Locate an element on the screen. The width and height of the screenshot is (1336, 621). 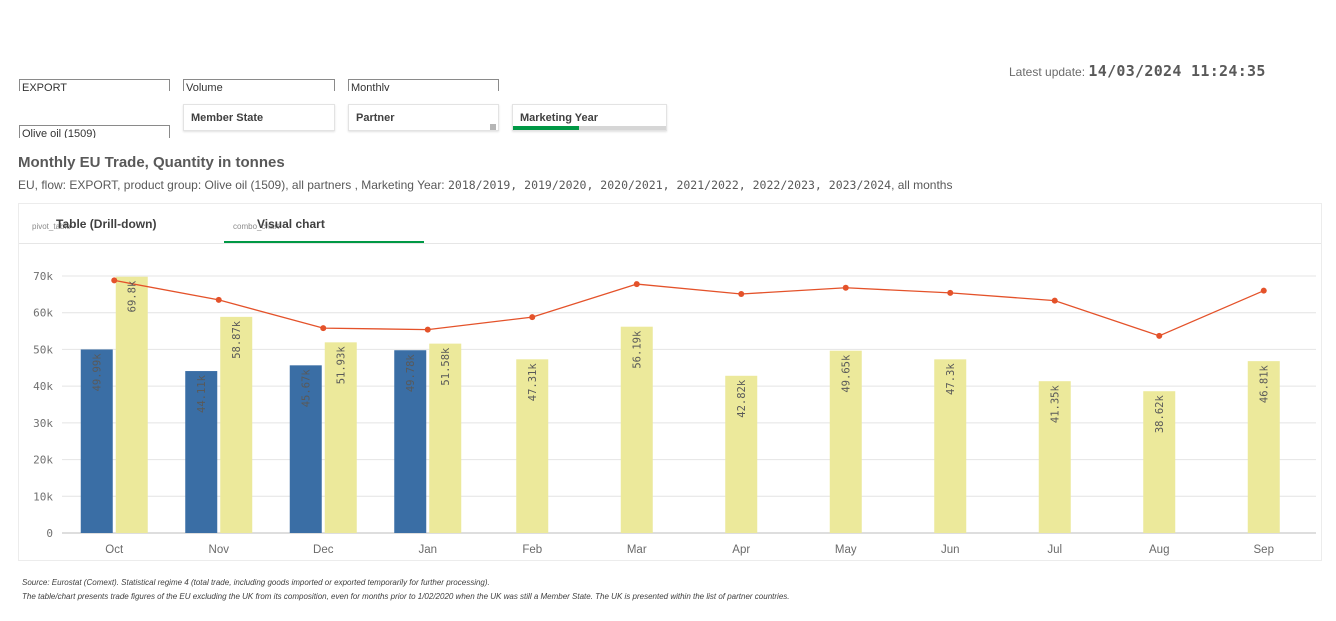
bar-label-series-2: 42.82k is located at coordinates (742, 398).